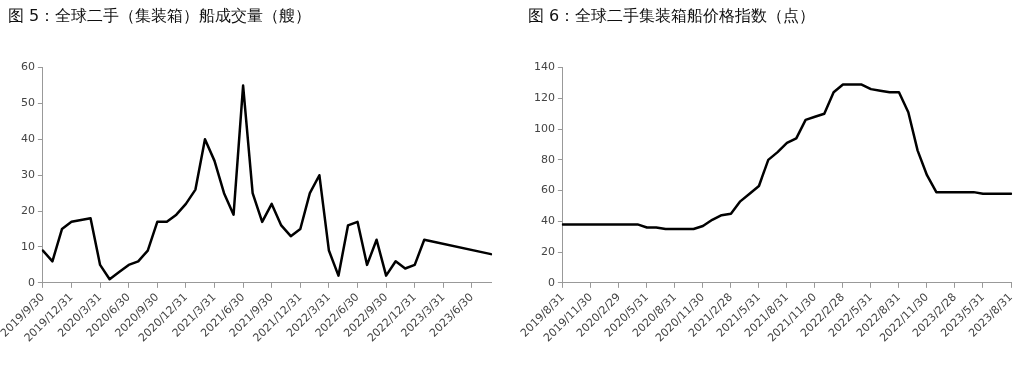 The height and width of the screenshot is (379, 1029). What do you see at coordinates (160, 16) in the screenshot?
I see `chart-title: 图 5：全球二手（集装箱）船成交量（艘）` at bounding box center [160, 16].